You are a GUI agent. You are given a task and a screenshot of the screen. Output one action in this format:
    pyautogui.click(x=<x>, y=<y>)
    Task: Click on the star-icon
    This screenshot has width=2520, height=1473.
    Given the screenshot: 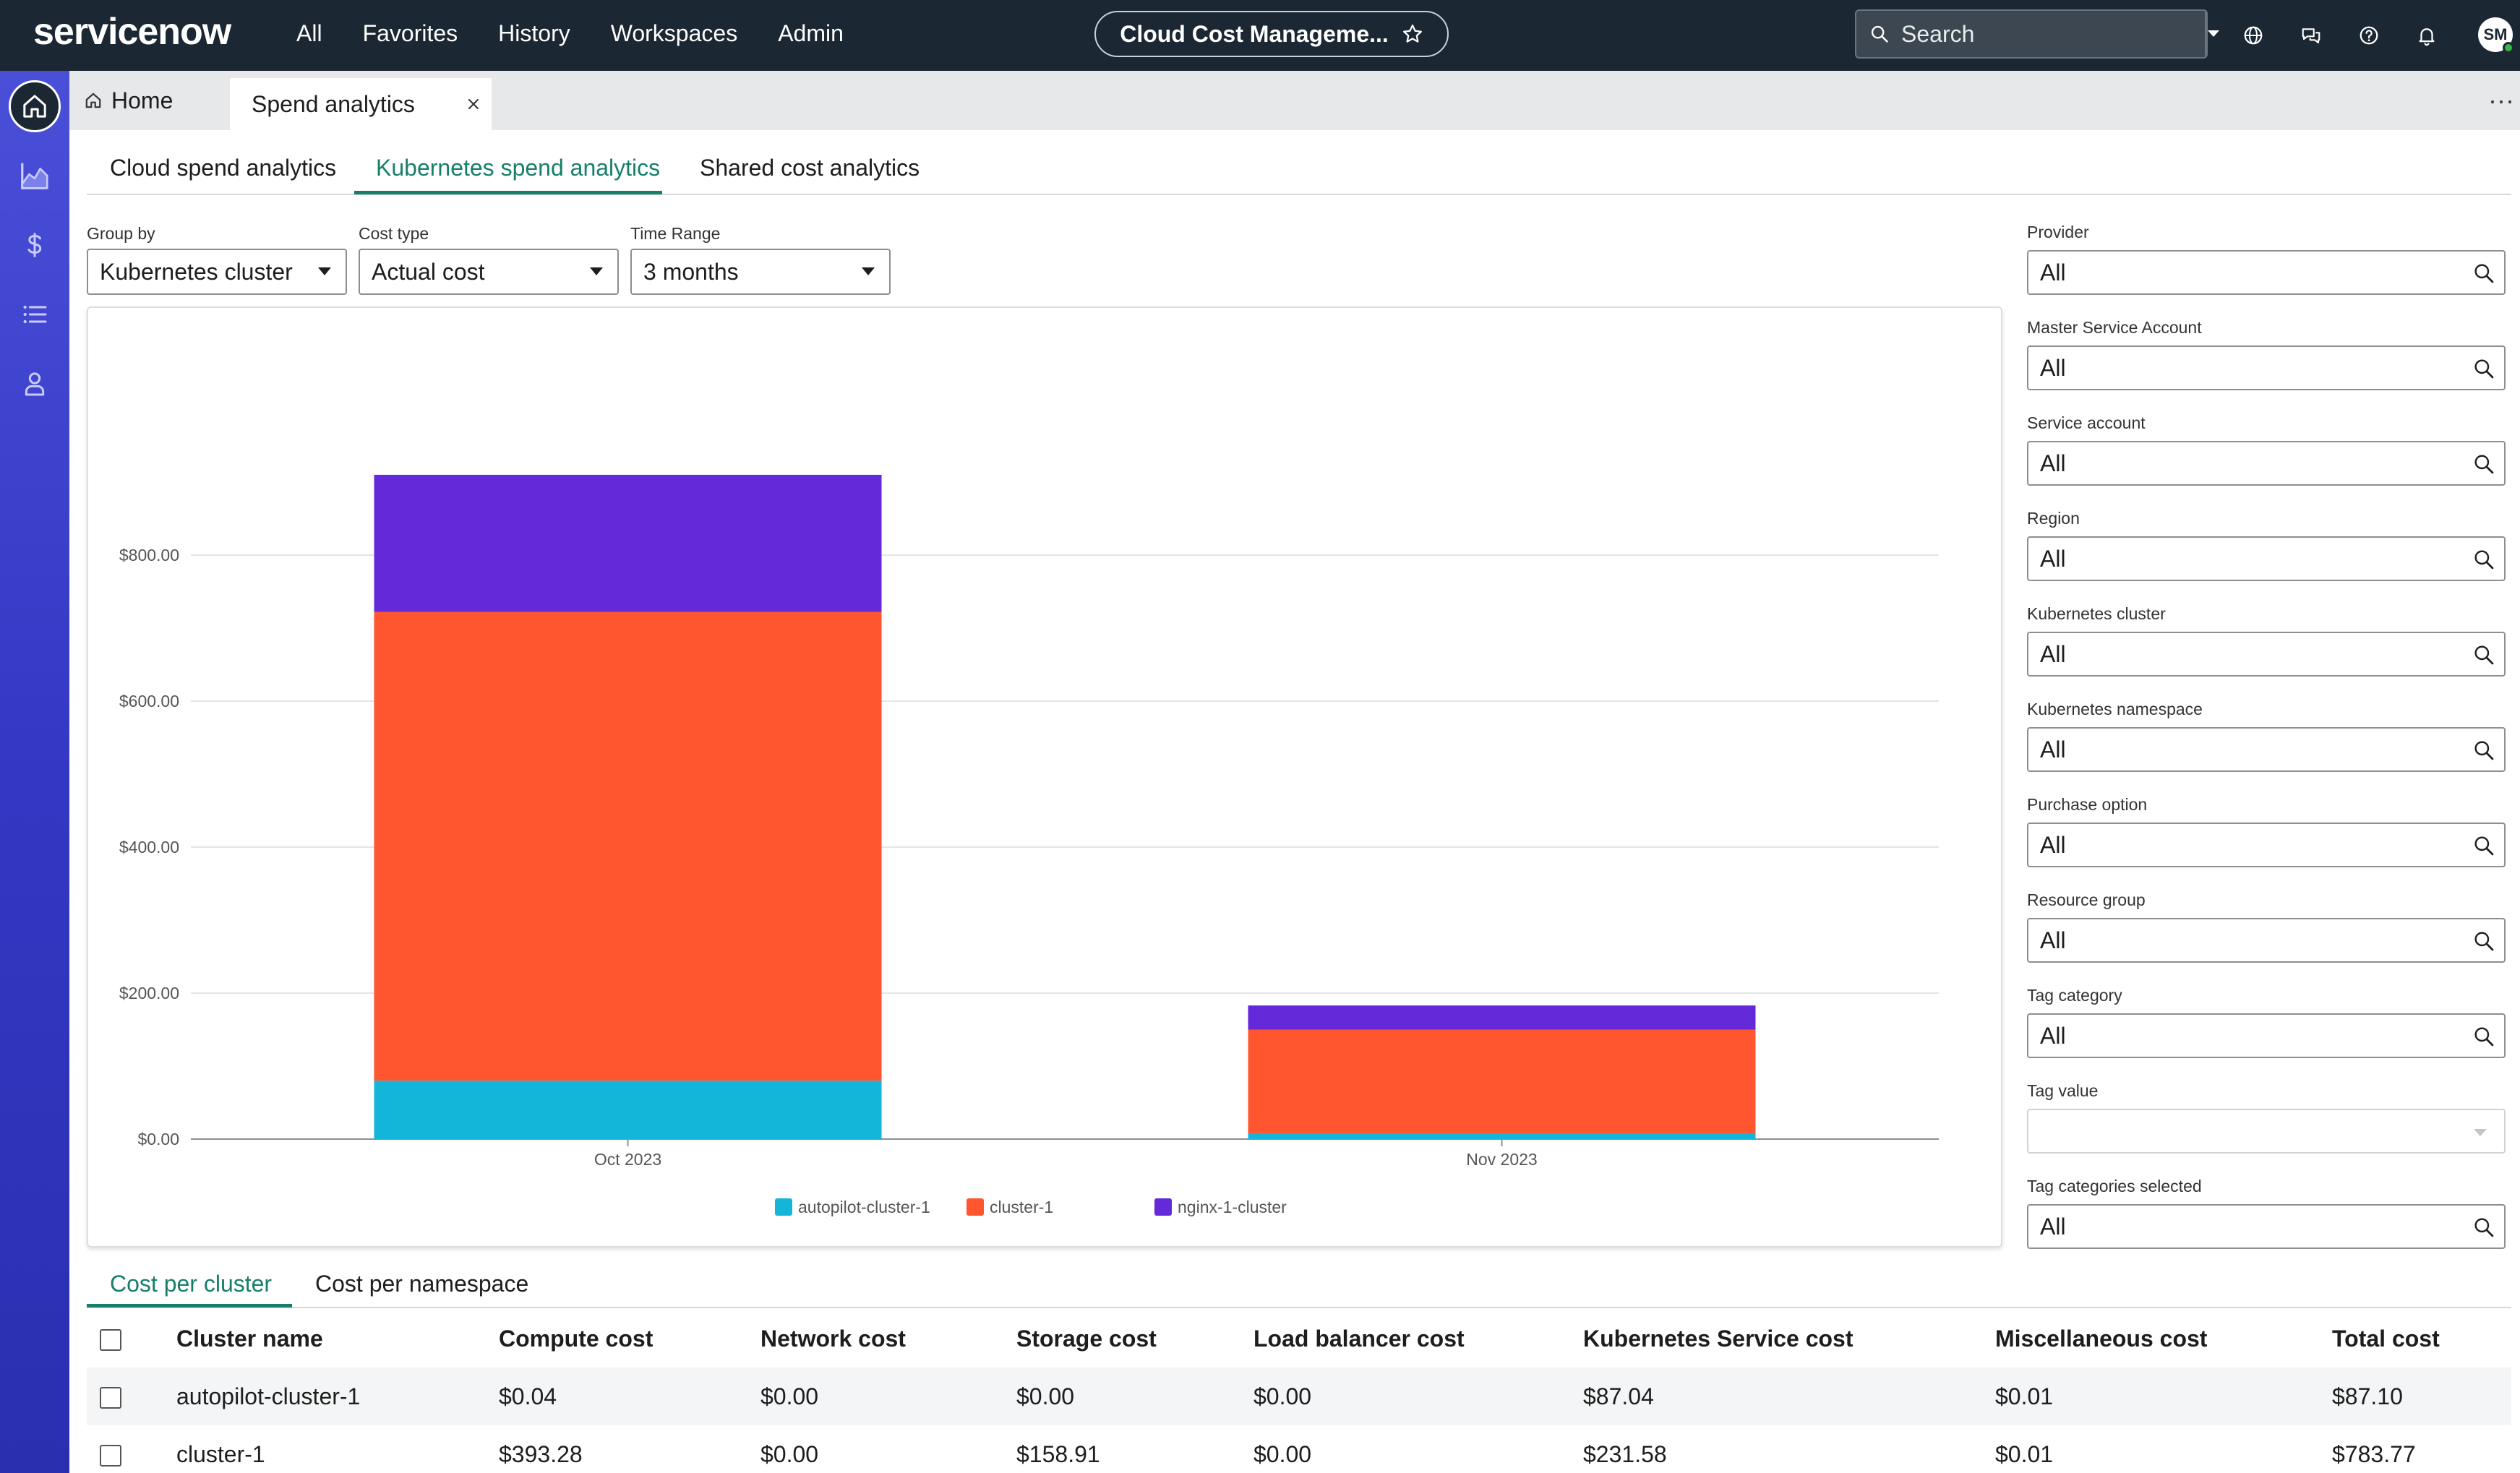 What is the action you would take?
    pyautogui.click(x=1412, y=34)
    